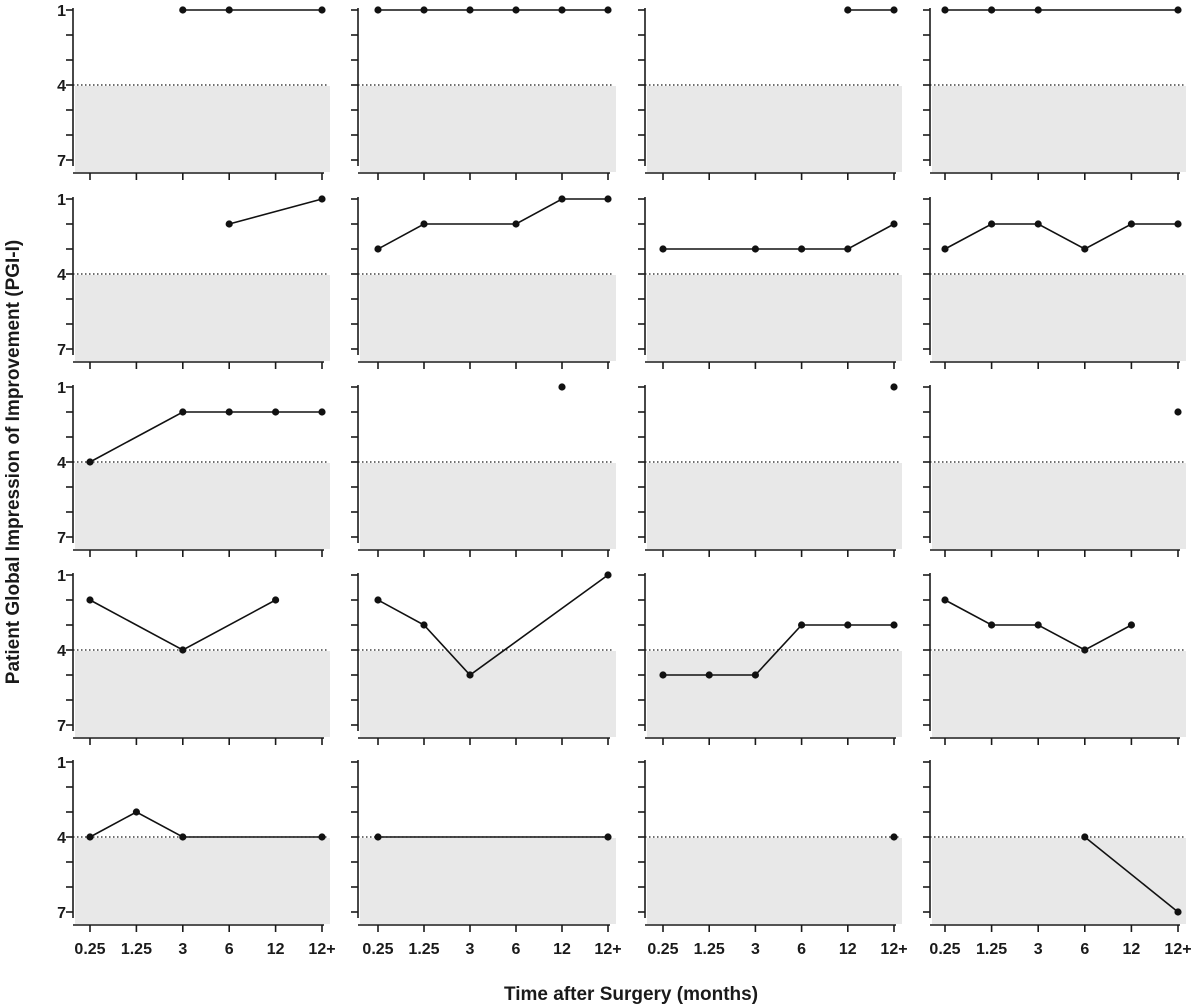  What do you see at coordinates (61, 462) in the screenshot?
I see `y-axis-layer: 1 4 7 1 4 7 1 4 7 1 4 7 1 4 7` at bounding box center [61, 462].